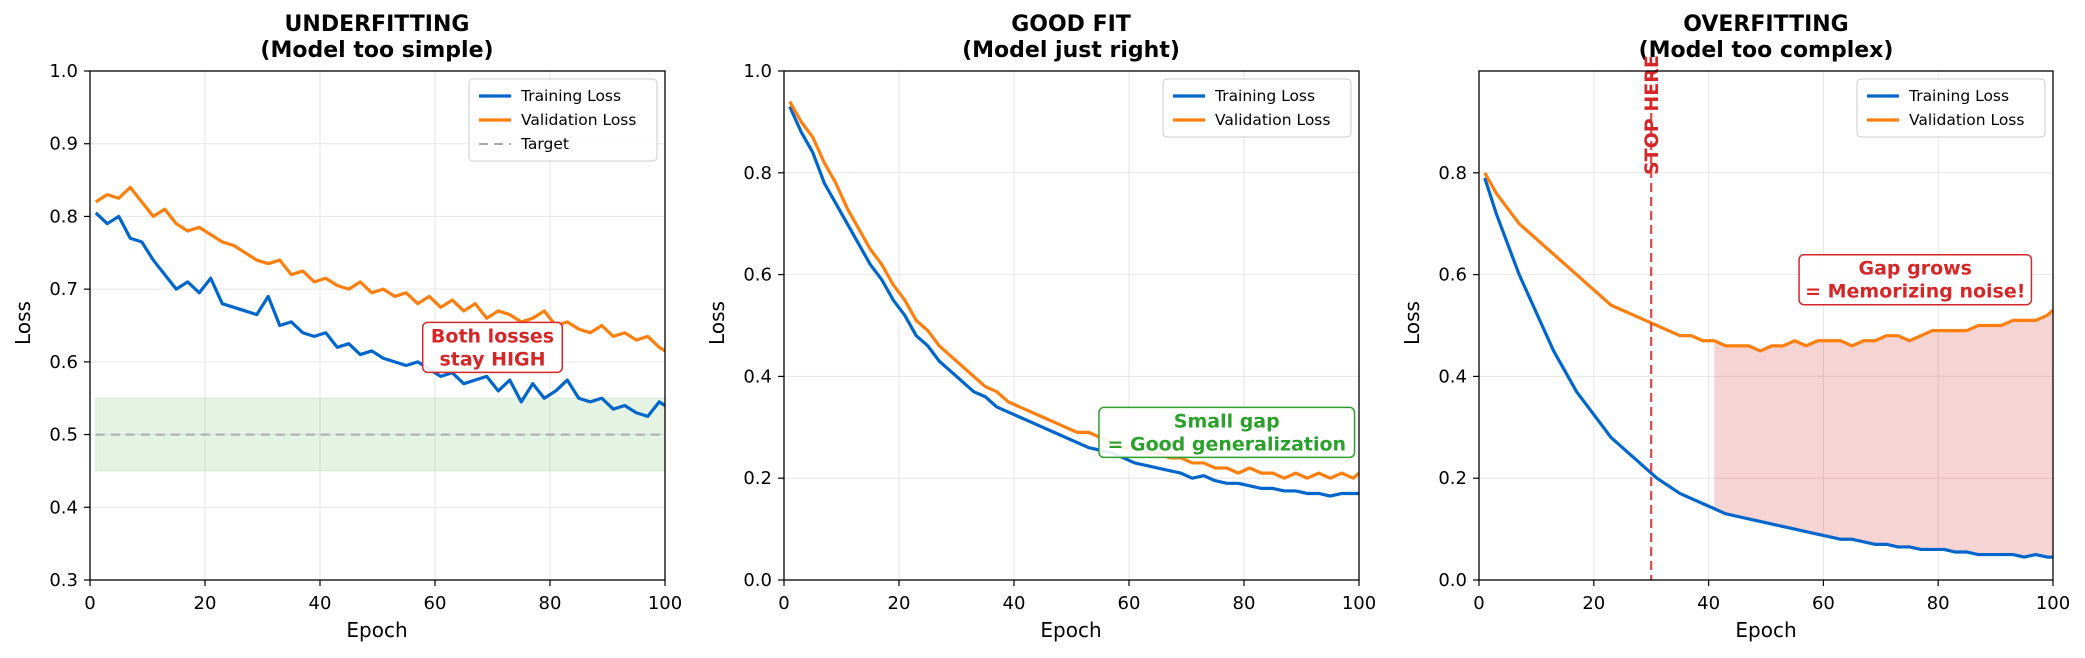 This screenshot has height=658, width=2085. I want to click on annotation: Small gap= Good generalization, so click(1227, 432).